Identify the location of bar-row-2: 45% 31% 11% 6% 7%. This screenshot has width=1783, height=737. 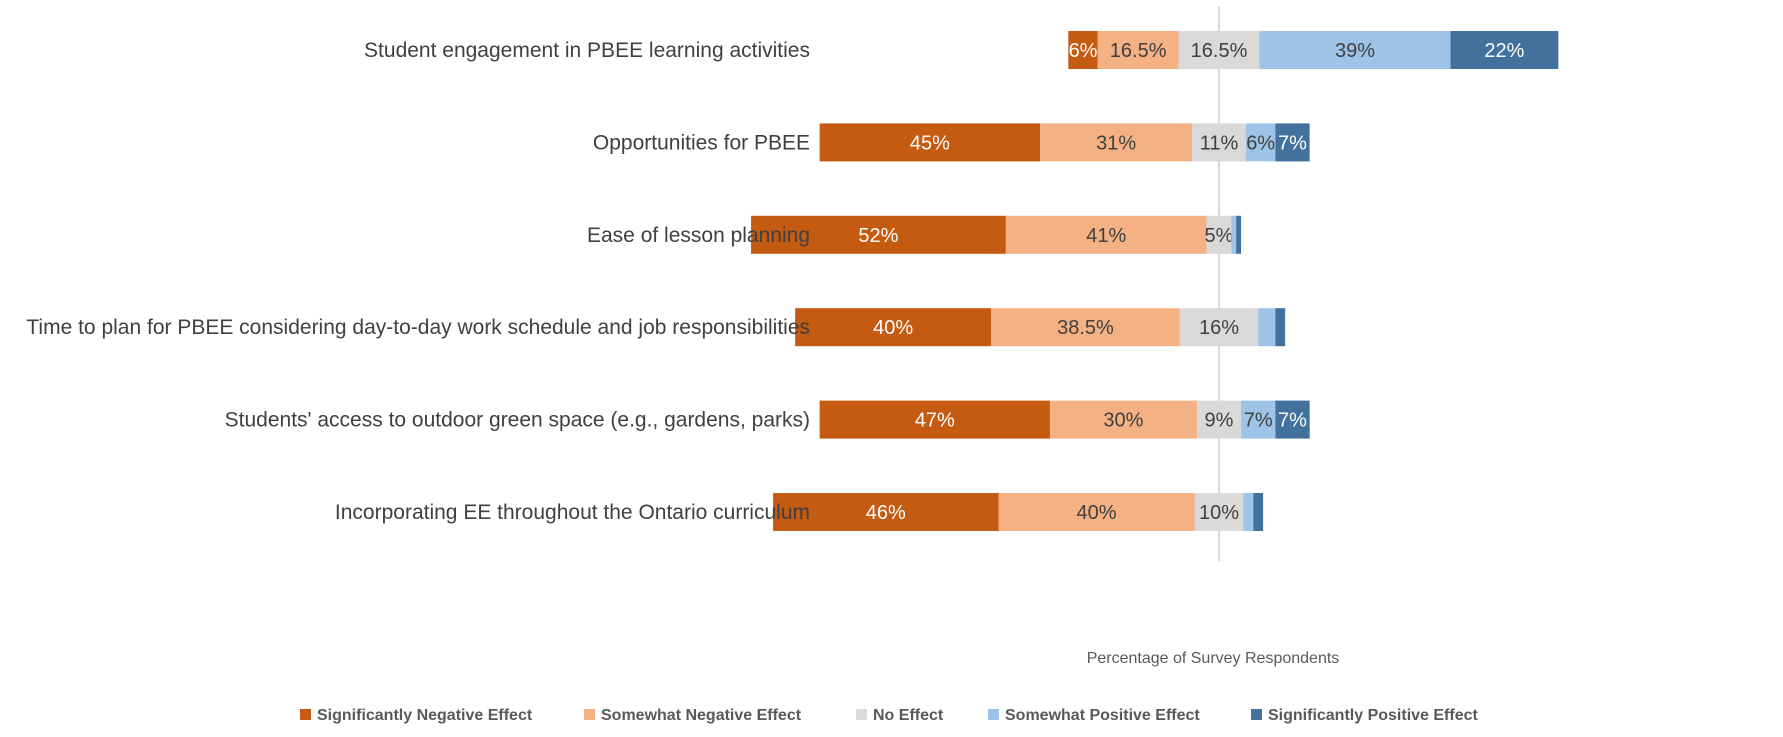
(1064, 142).